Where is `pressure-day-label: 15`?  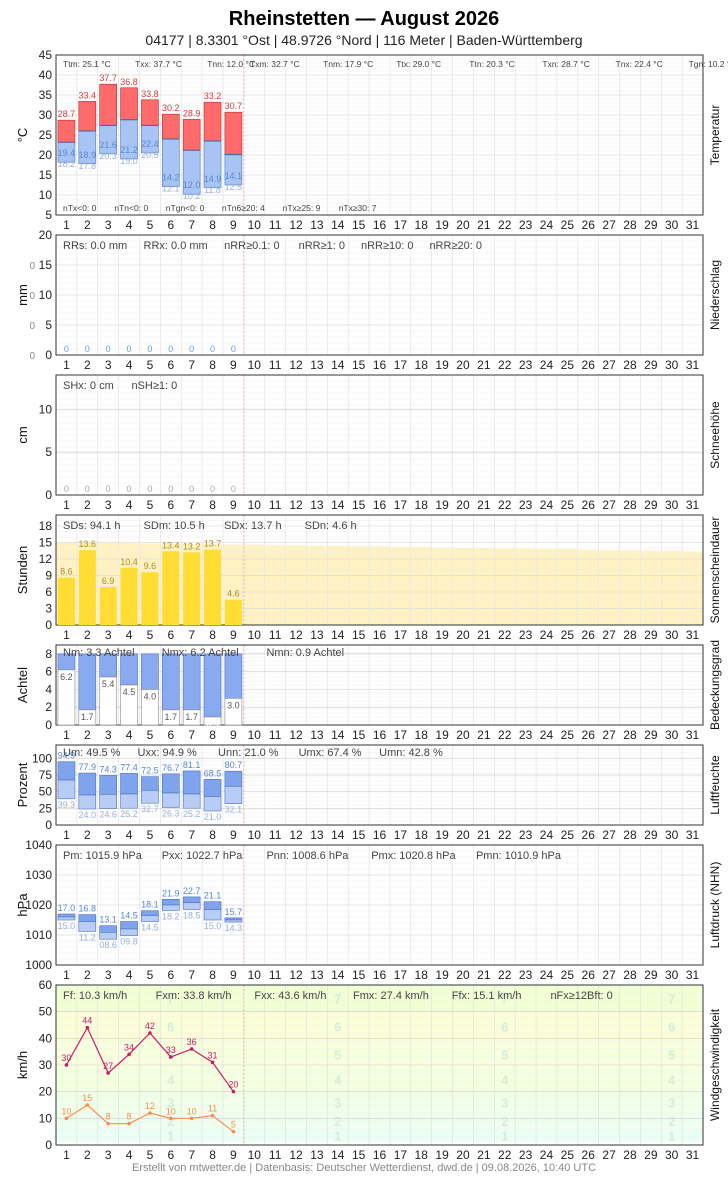
pressure-day-label: 15 is located at coordinates (359, 975).